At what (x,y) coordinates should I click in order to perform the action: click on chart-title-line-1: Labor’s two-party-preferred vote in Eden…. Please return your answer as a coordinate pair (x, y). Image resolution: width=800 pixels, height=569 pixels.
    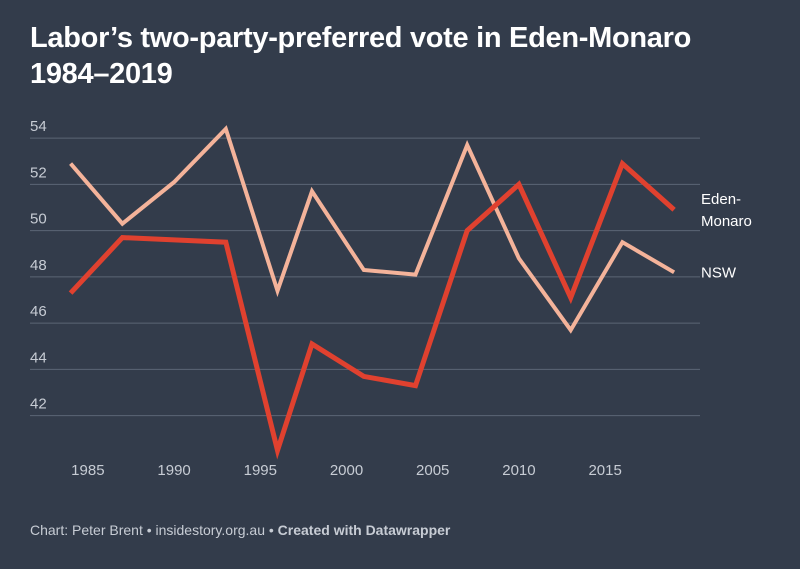
    Looking at the image, I should click on (361, 38).